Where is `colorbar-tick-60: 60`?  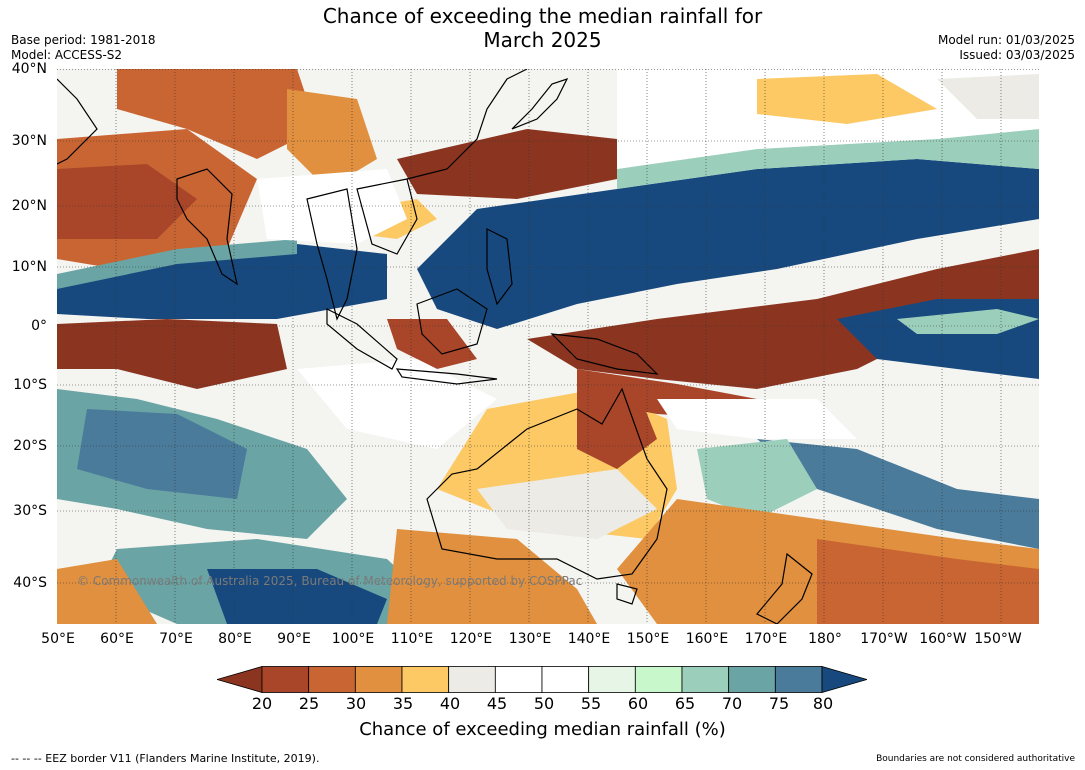
colorbar-tick-60: 60 is located at coordinates (638, 703).